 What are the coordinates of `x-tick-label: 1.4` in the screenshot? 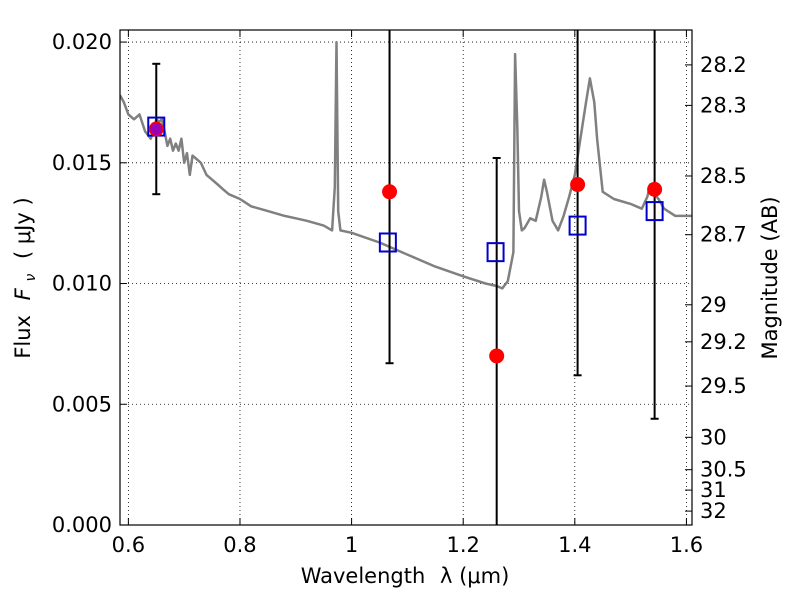 It's located at (574, 545).